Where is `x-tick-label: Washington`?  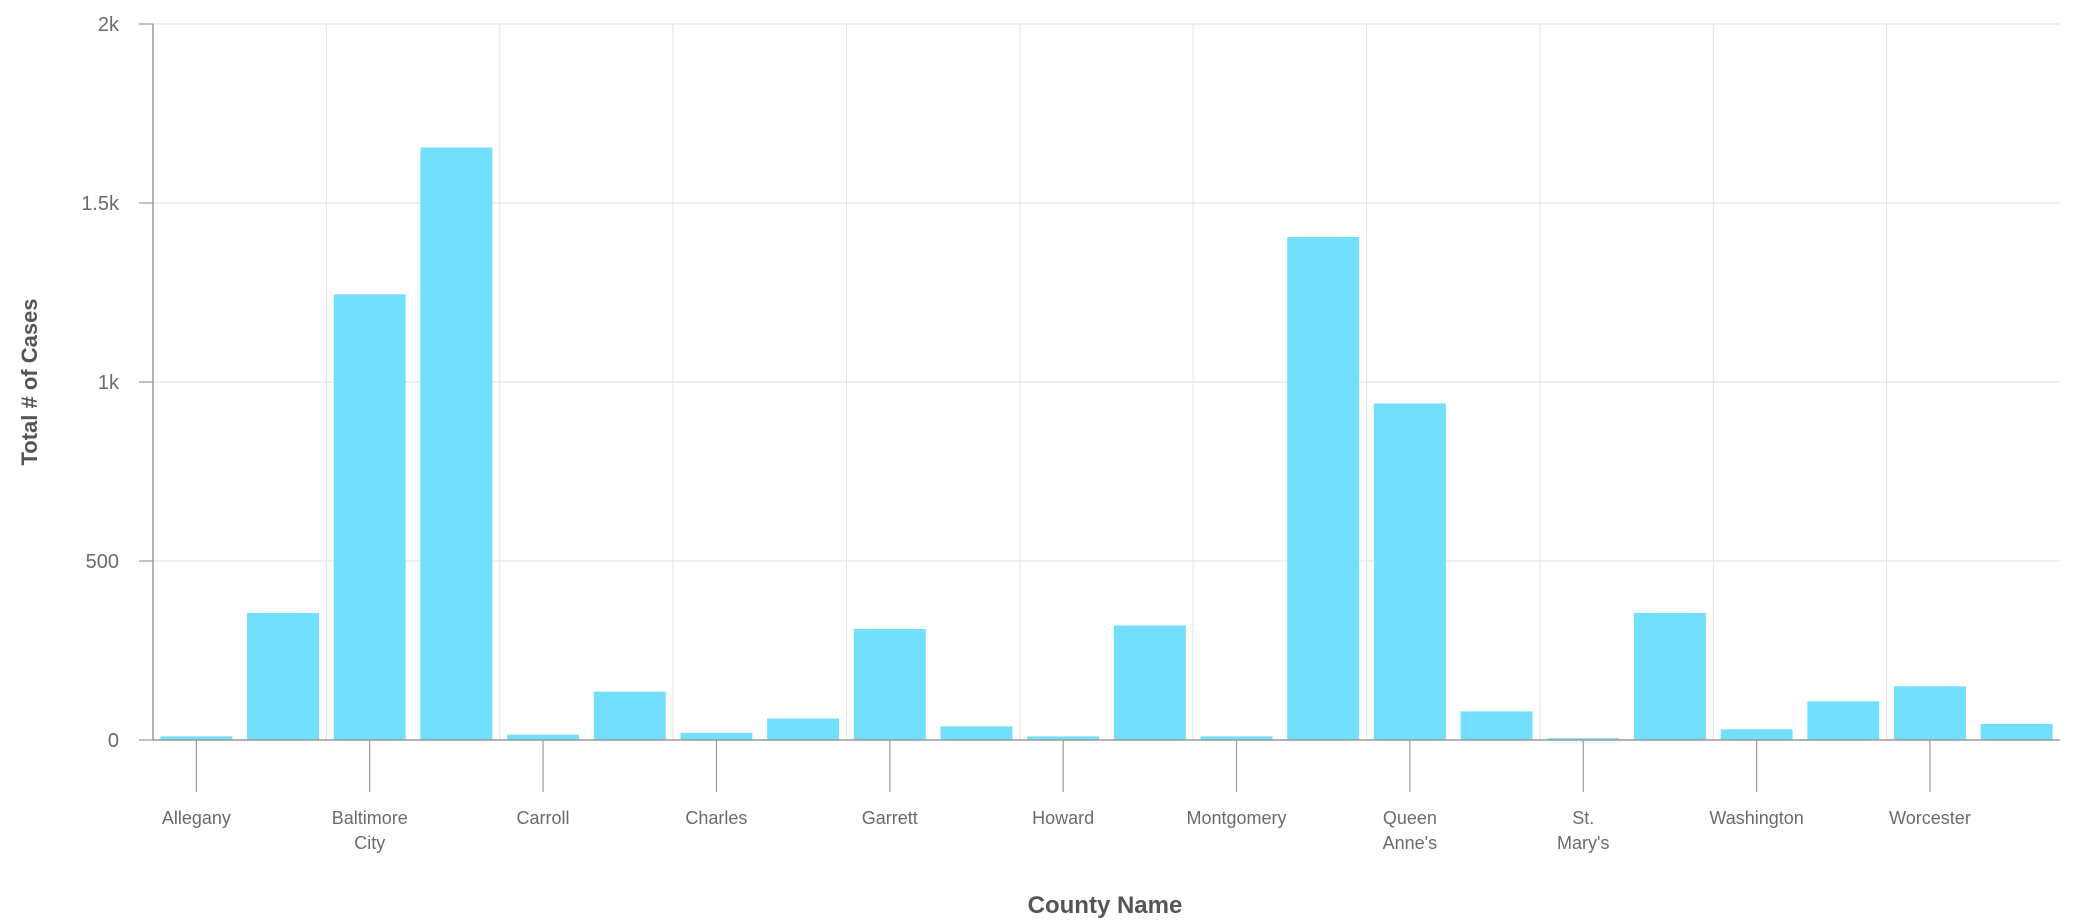
x-tick-label: Washington is located at coordinates (1756, 818).